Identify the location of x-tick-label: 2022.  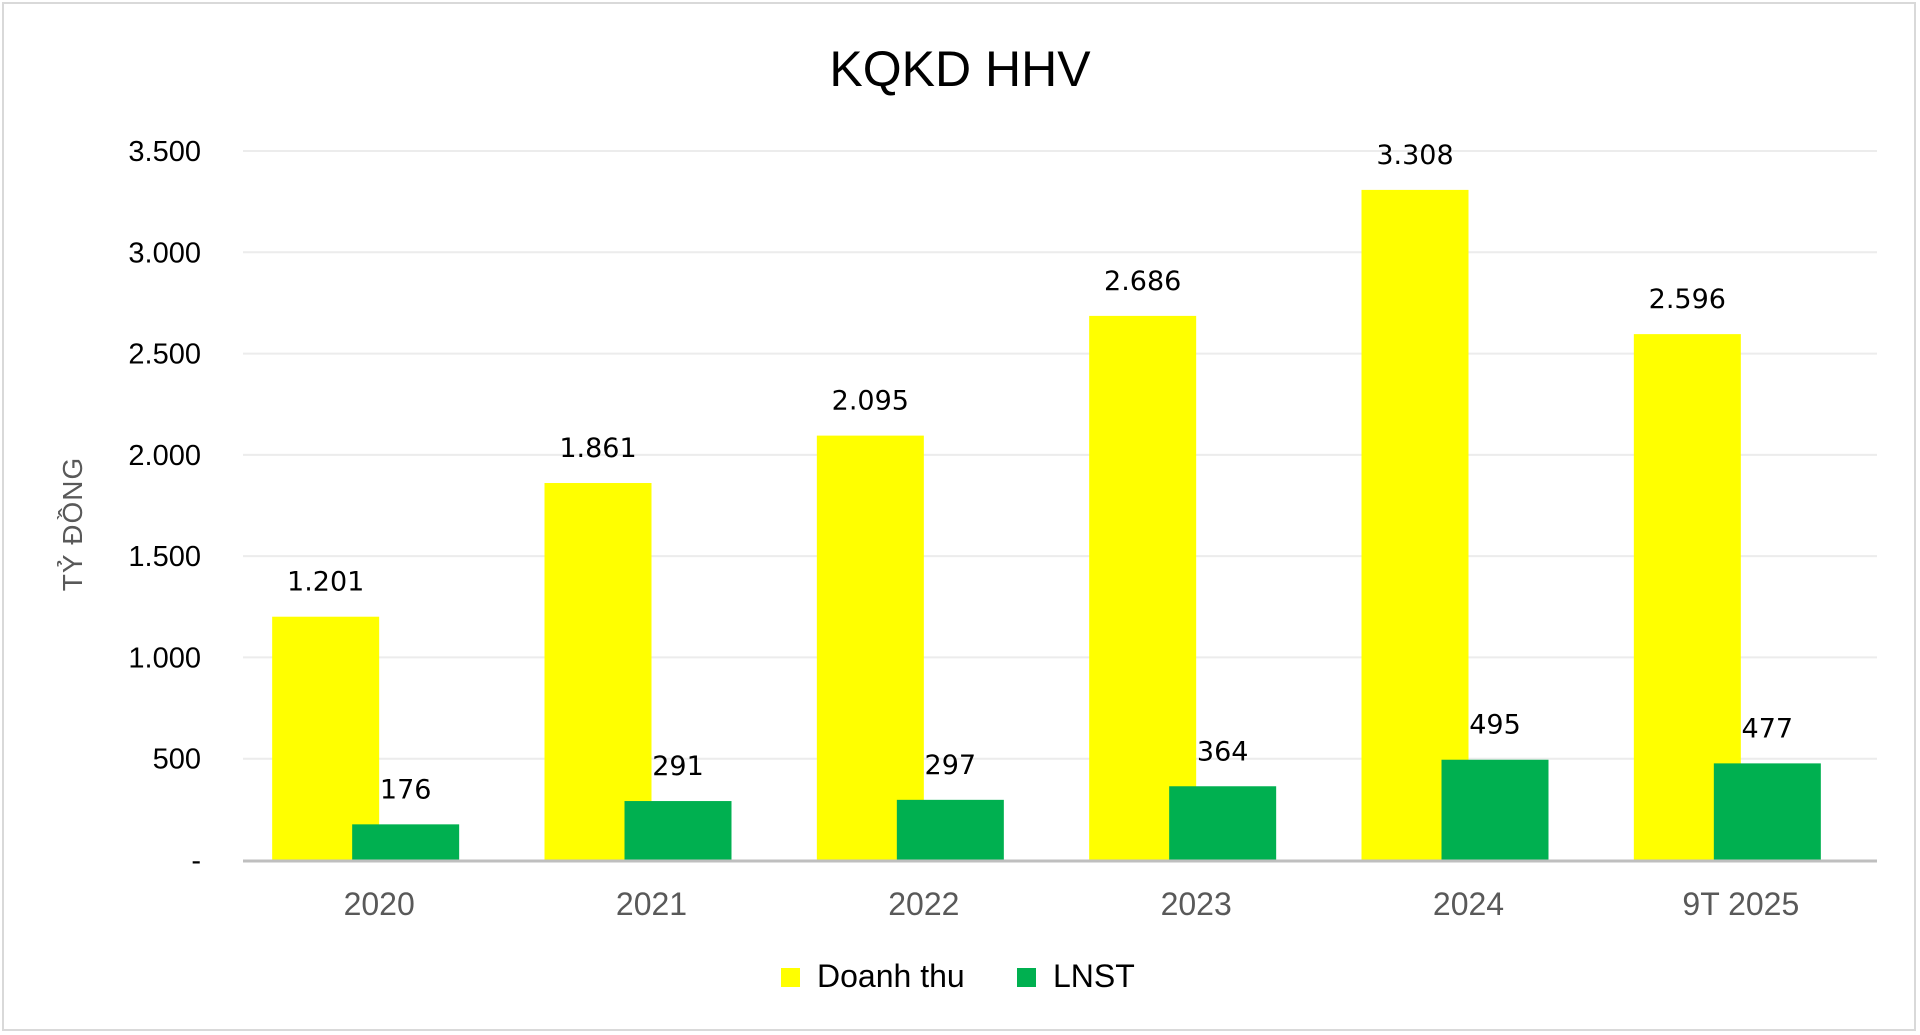
(923, 904).